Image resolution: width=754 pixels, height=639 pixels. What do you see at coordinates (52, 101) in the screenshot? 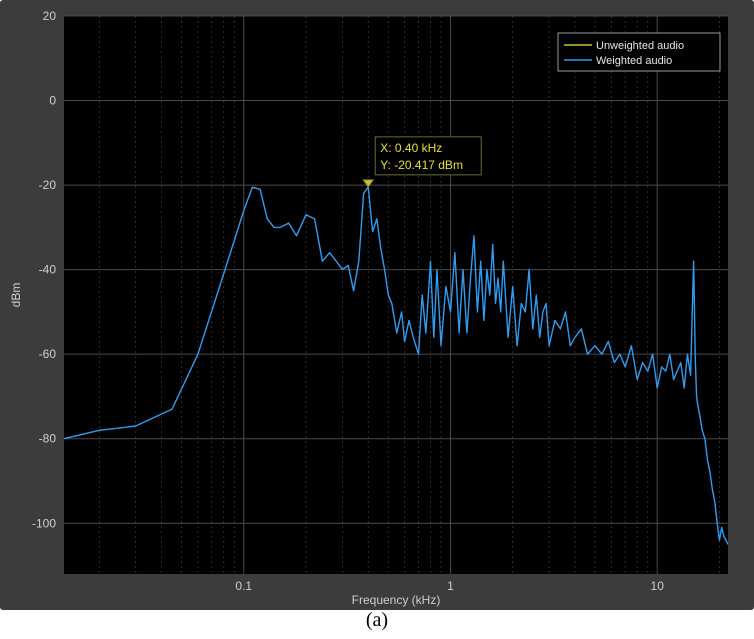
I see `y-tick-label: 0` at bounding box center [52, 101].